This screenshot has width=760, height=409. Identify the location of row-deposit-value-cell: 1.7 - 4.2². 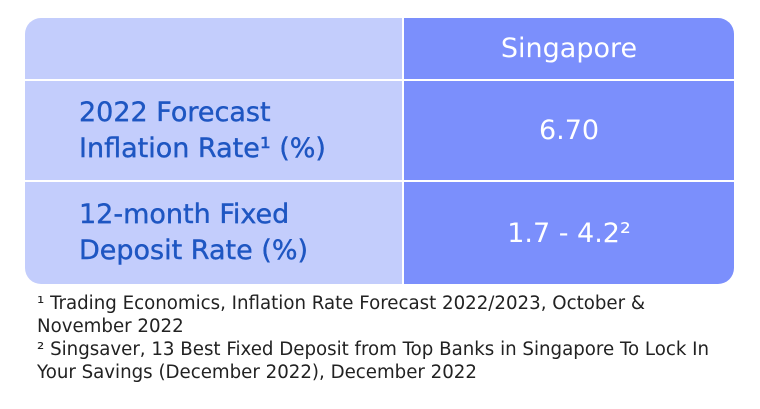
(569, 233).